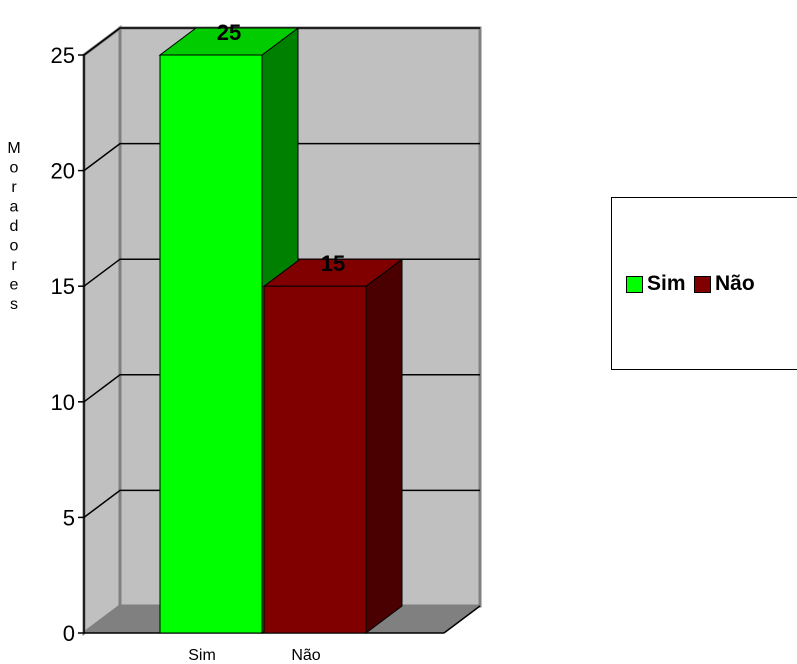 This screenshot has width=797, height=664. What do you see at coordinates (315, 459) in the screenshot?
I see `bar-nao` at bounding box center [315, 459].